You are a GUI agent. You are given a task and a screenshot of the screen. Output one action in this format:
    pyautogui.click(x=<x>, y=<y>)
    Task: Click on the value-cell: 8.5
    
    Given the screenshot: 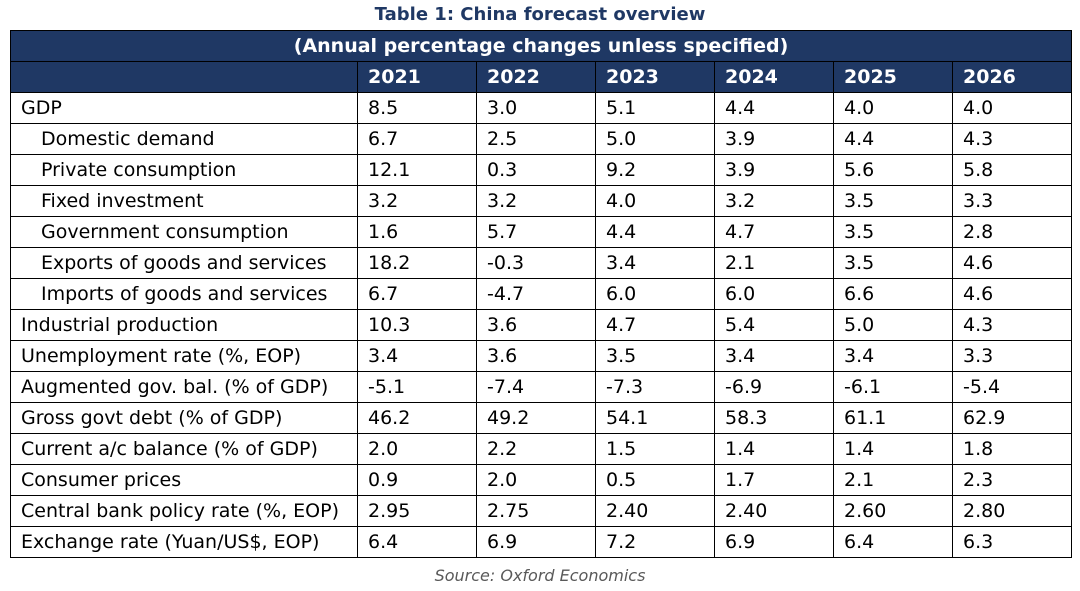 What is the action you would take?
    pyautogui.click(x=417, y=108)
    